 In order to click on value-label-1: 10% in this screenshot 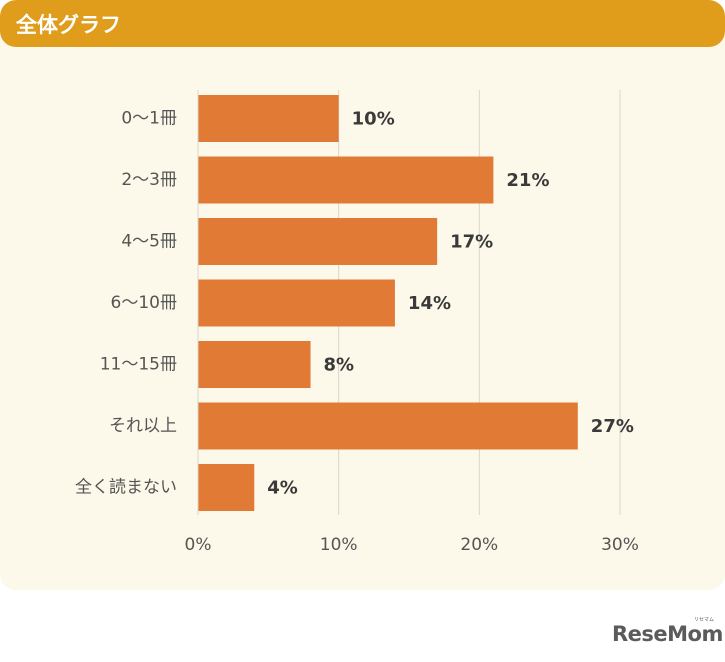, I will do `click(373, 119)`.